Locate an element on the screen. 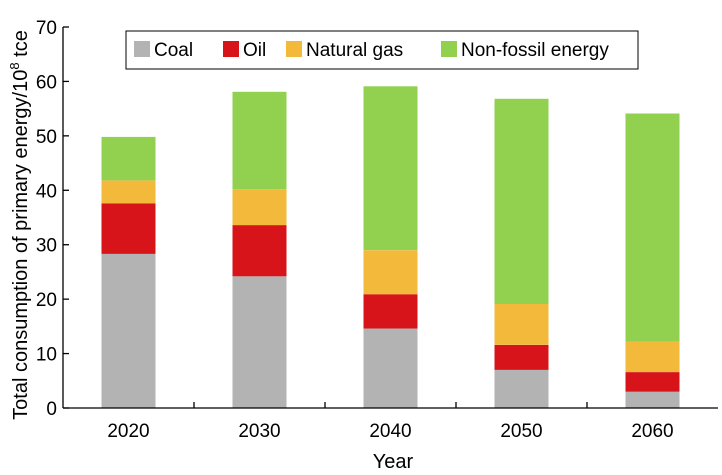 Image resolution: width=722 pixels, height=475 pixels. legend-swatch-non-fossil-energy is located at coordinates (449, 49).